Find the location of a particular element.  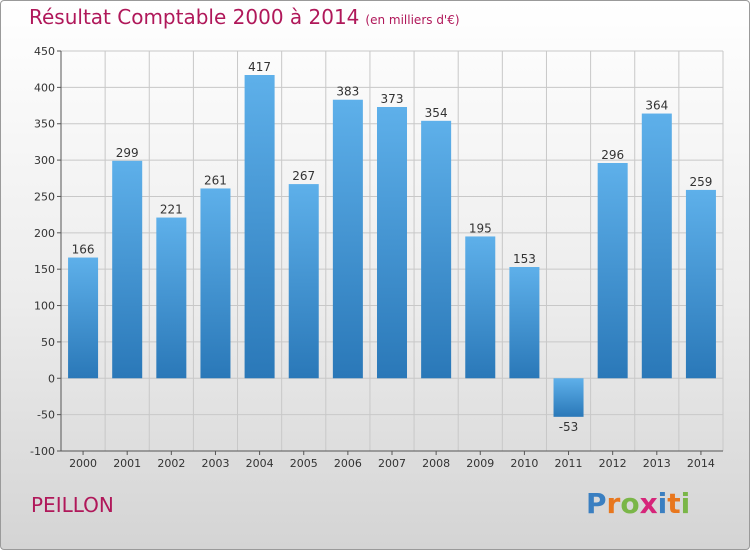

bar-2014 is located at coordinates (700, 284).